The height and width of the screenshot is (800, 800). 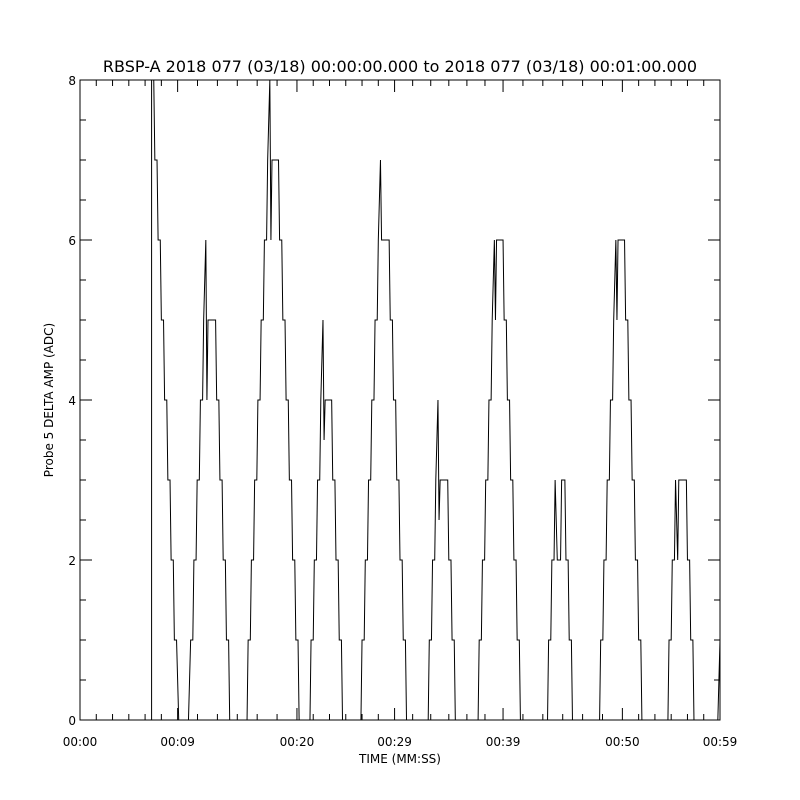 I want to click on x-tick-label: 00:00, so click(x=80, y=742).